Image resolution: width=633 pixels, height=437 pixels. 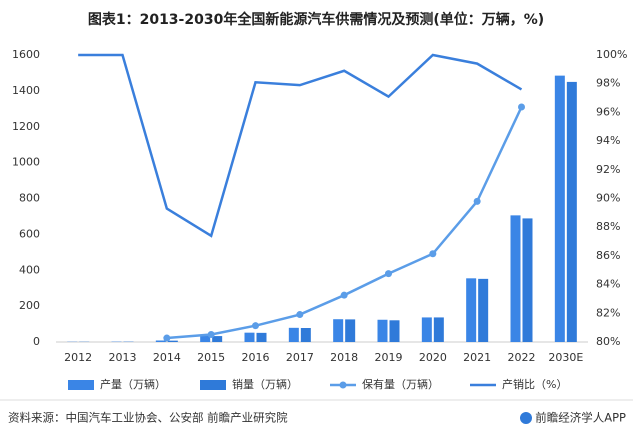 I want to click on y-tick-label: 1600, so click(x=26, y=54).